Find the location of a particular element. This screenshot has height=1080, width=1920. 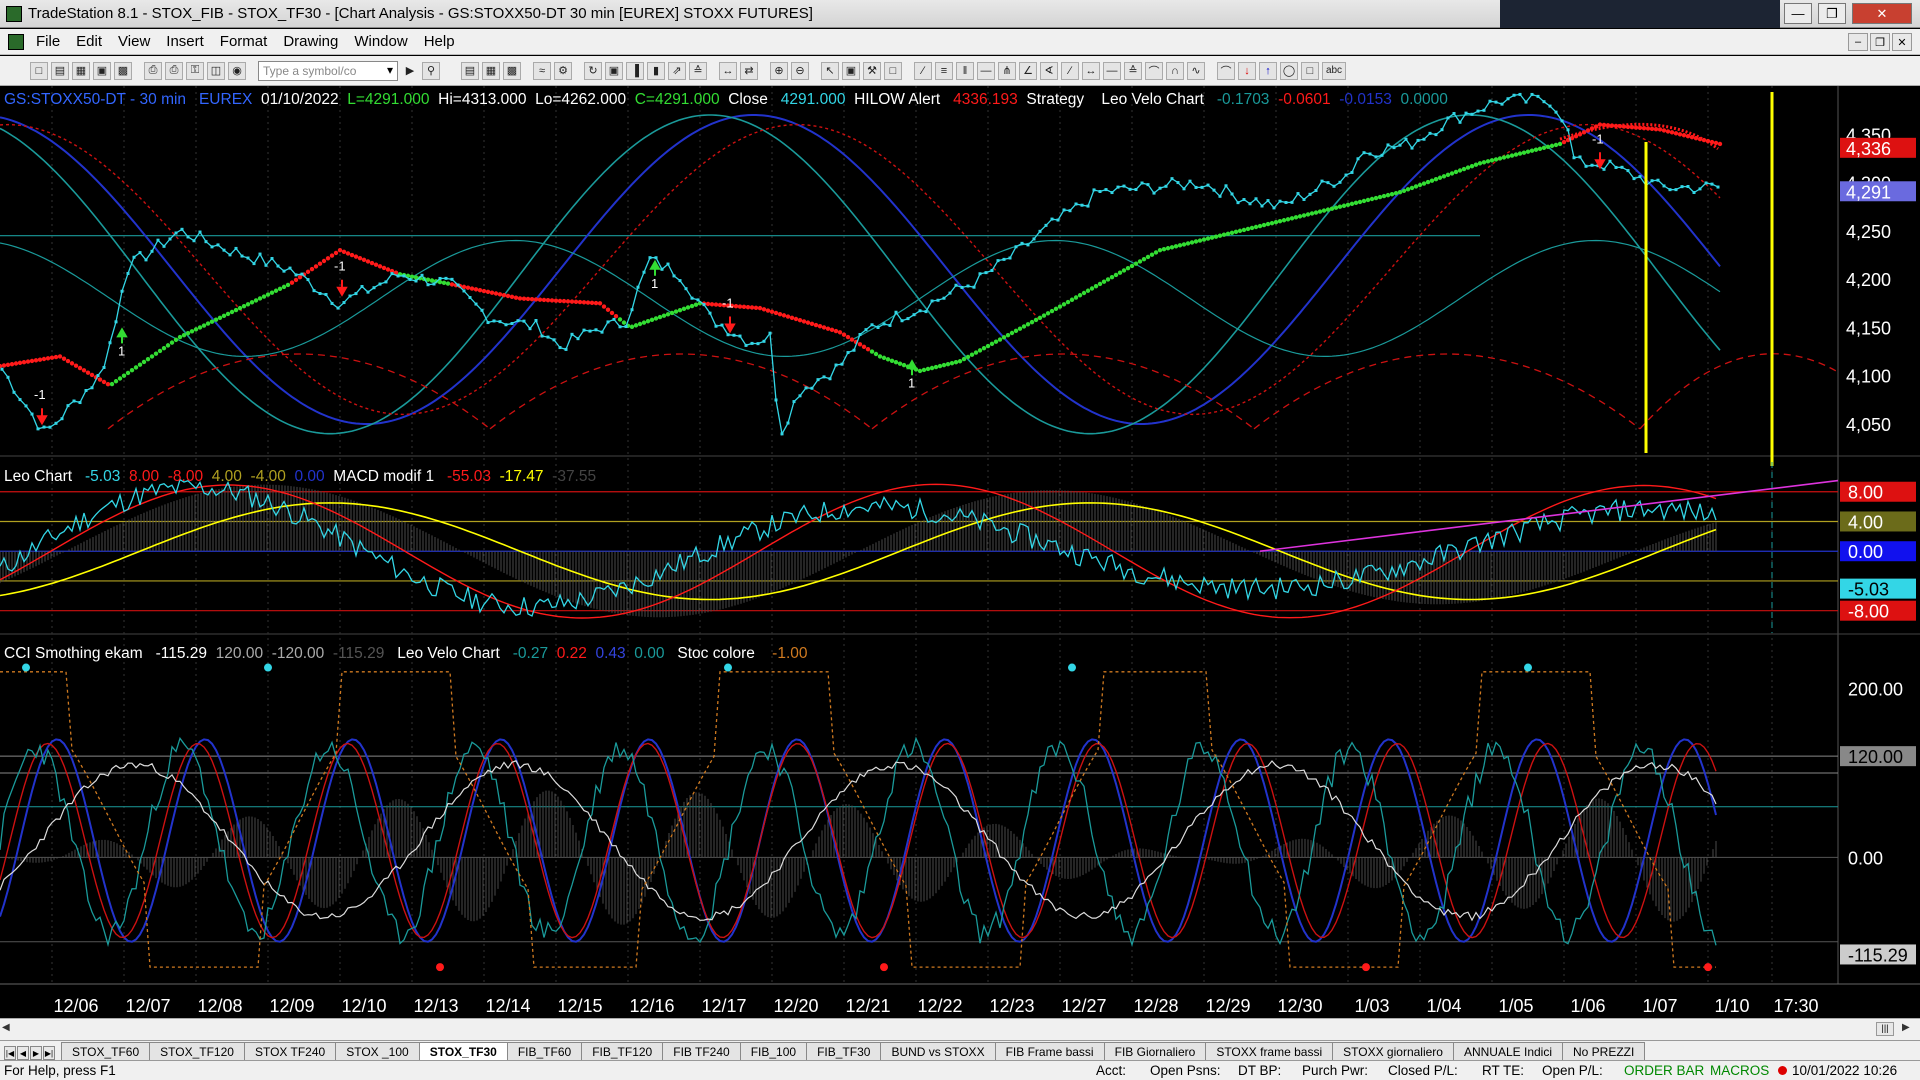

workspace-tab: STOX_TF120 is located at coordinates (197, 1051).